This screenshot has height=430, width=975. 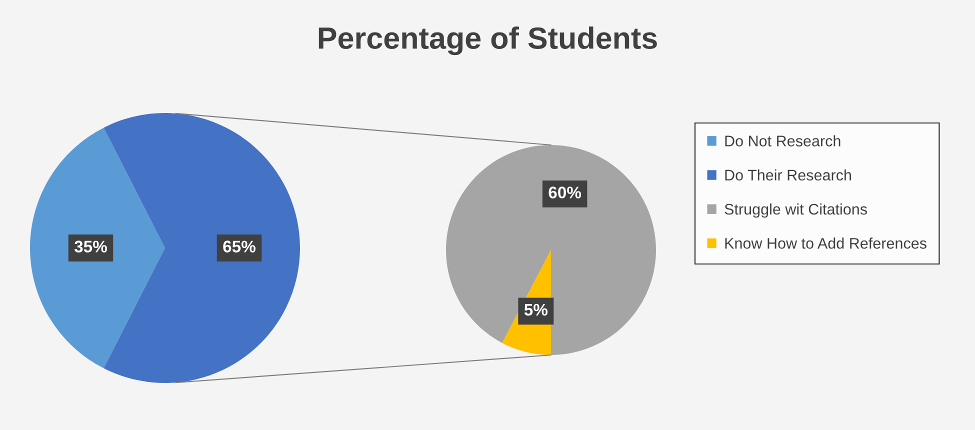 What do you see at coordinates (565, 192) in the screenshot?
I see `data-label: 60%` at bounding box center [565, 192].